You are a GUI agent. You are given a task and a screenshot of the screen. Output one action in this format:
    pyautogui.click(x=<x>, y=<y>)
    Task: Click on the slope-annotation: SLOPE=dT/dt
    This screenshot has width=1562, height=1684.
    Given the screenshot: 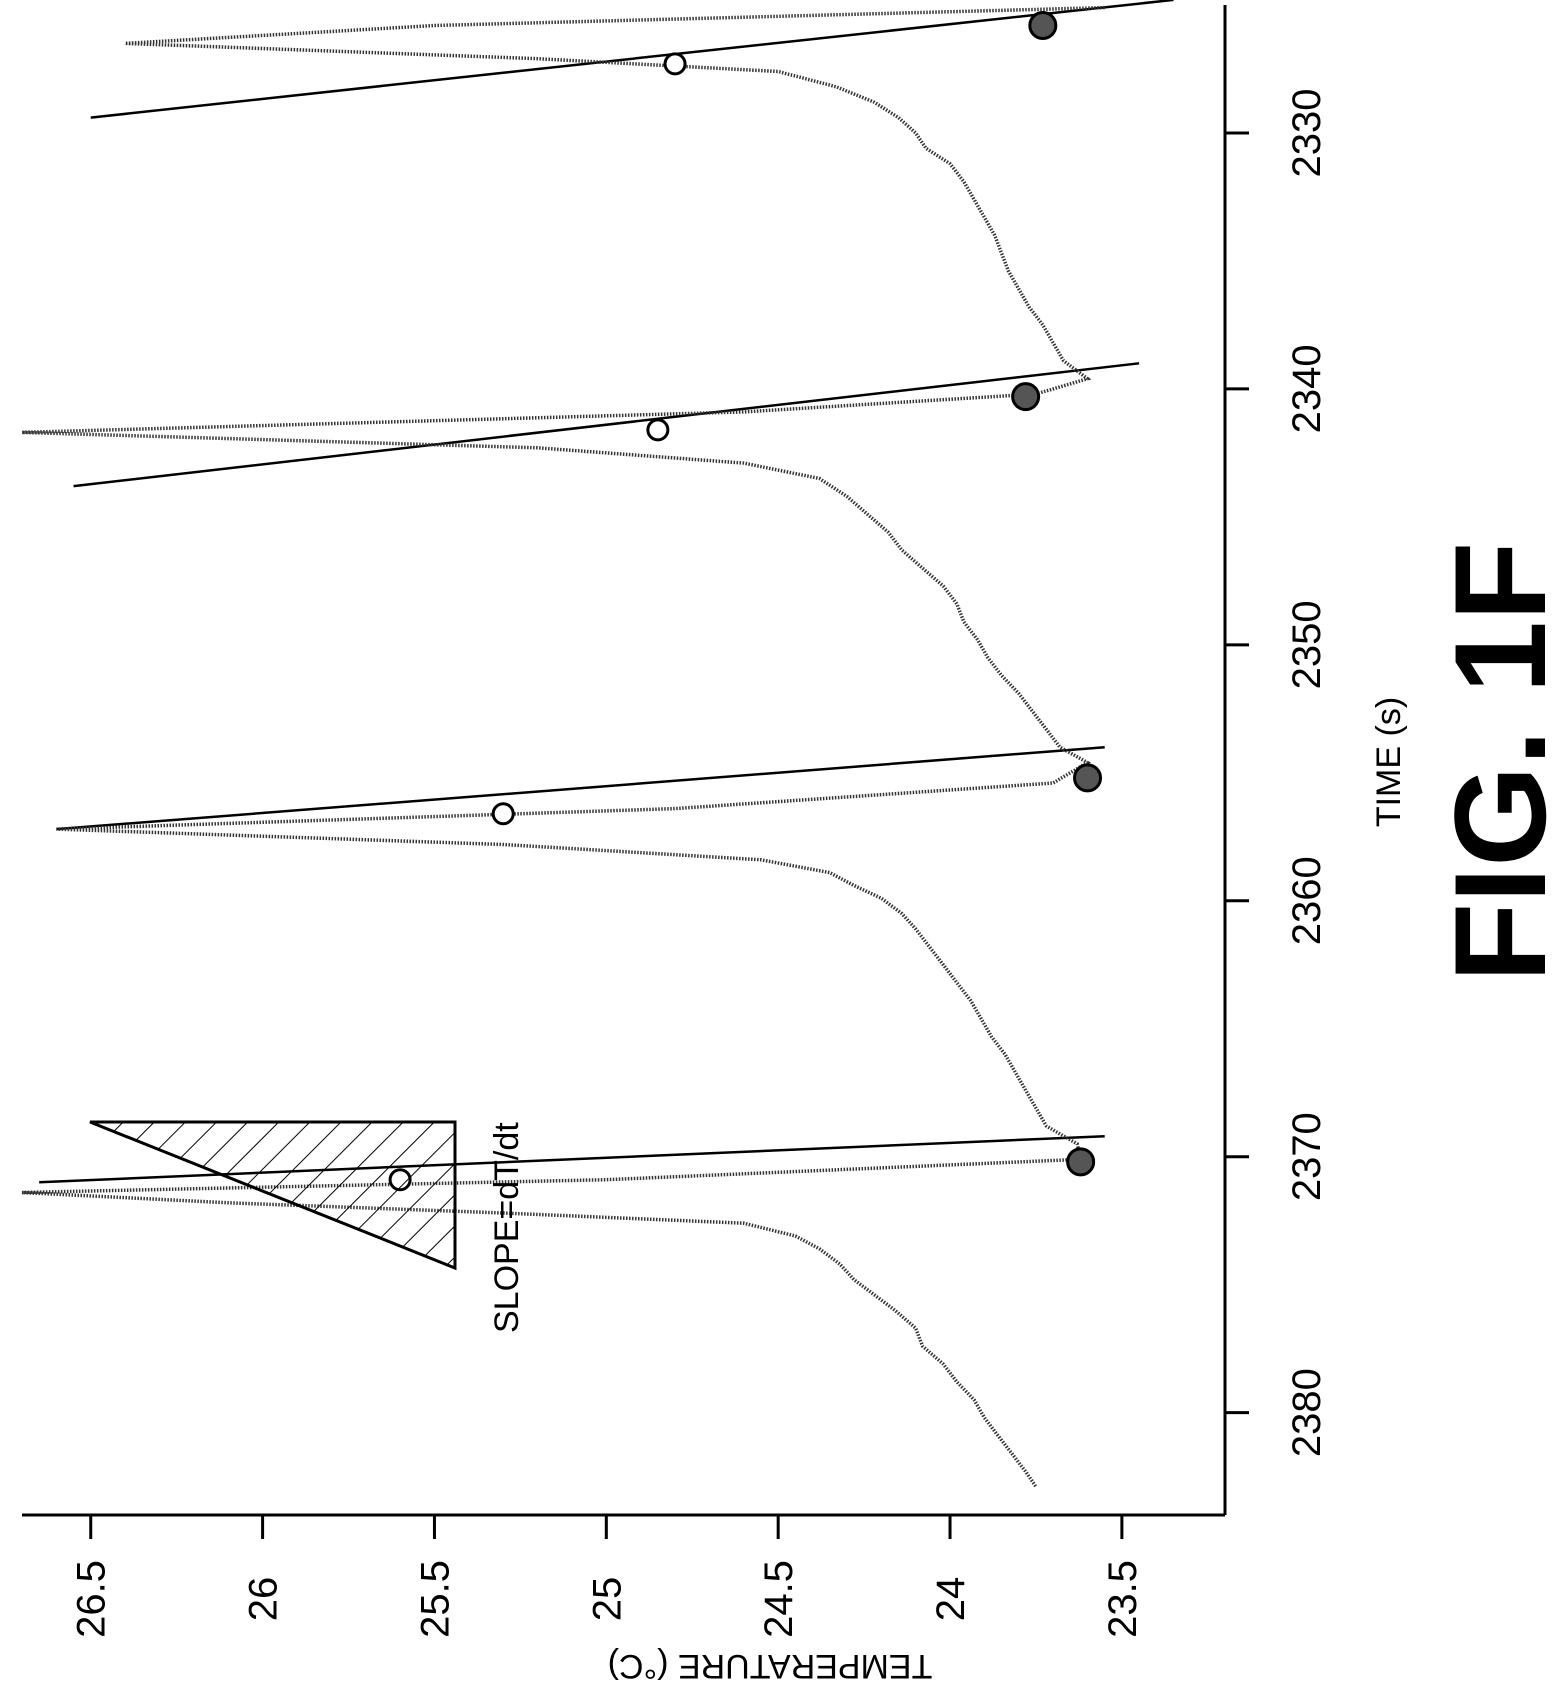 What is the action you would take?
    pyautogui.click(x=307, y=1226)
    